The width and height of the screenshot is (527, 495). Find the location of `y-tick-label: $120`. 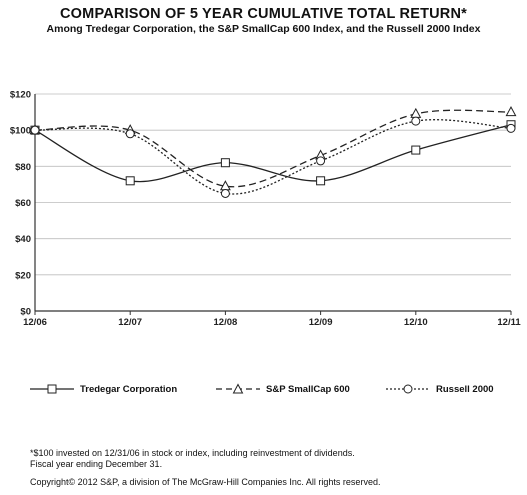

y-tick-label: $120 is located at coordinates (20, 95).